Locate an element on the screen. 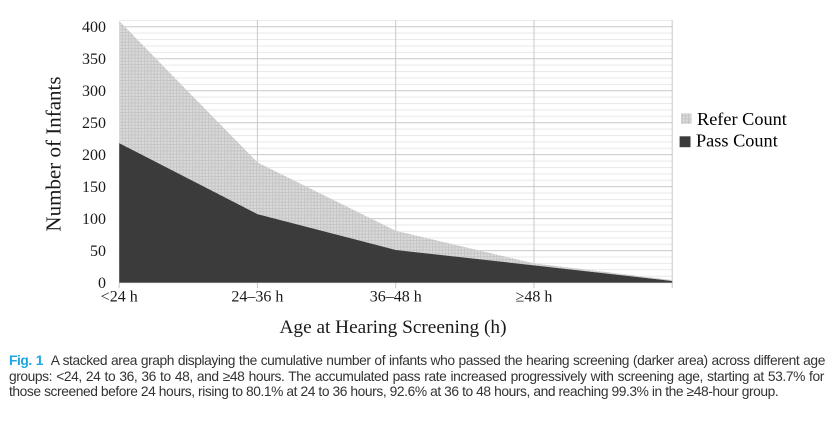  svg-text: Age at Hearing Screening (h) is located at coordinates (393, 327).